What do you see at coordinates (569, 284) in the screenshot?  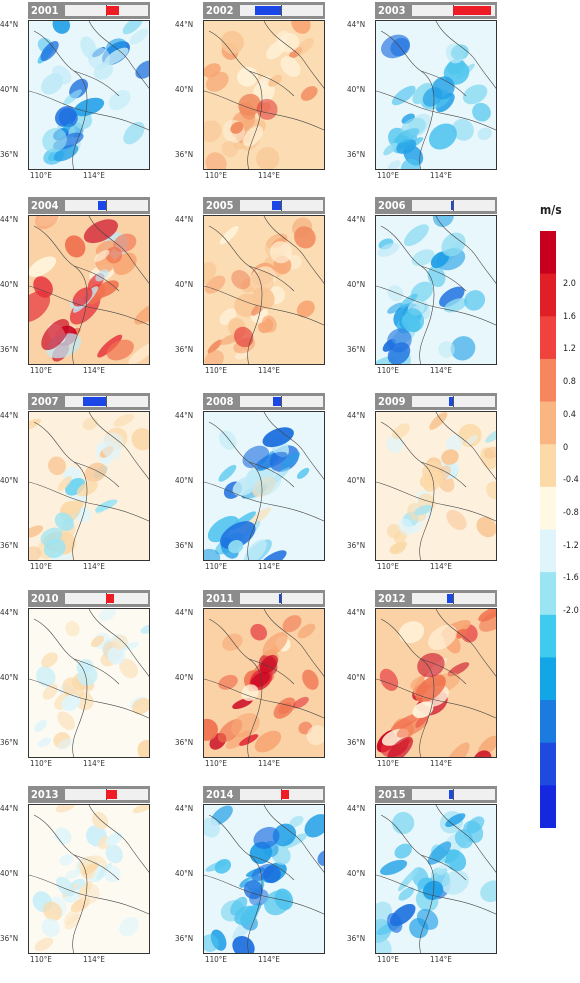 I see `colorbar-tick-label: 2.0` at bounding box center [569, 284].